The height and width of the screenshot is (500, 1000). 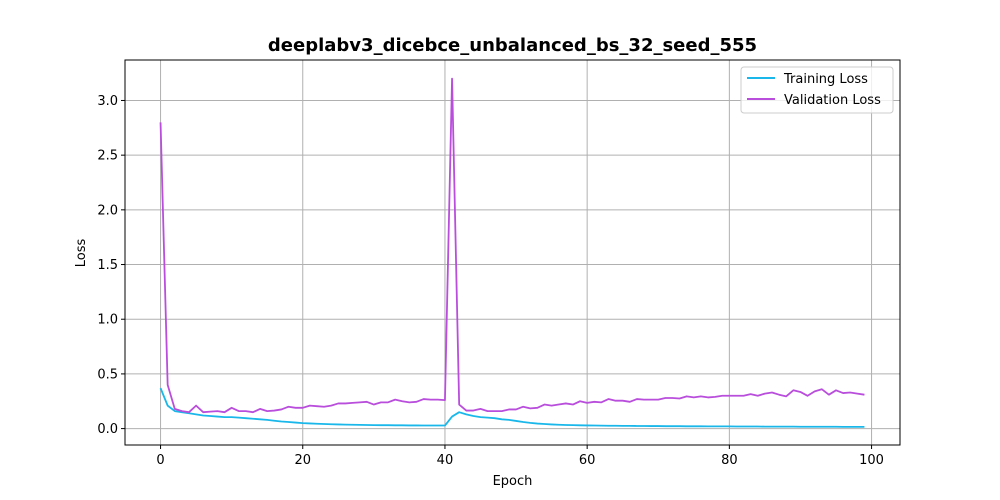 I want to click on series-line-training-loss, so click(x=512, y=407).